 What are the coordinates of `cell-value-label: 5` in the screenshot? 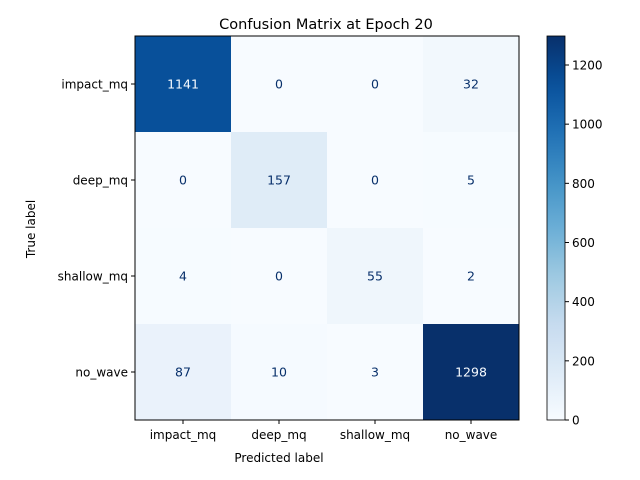 It's located at (471, 180).